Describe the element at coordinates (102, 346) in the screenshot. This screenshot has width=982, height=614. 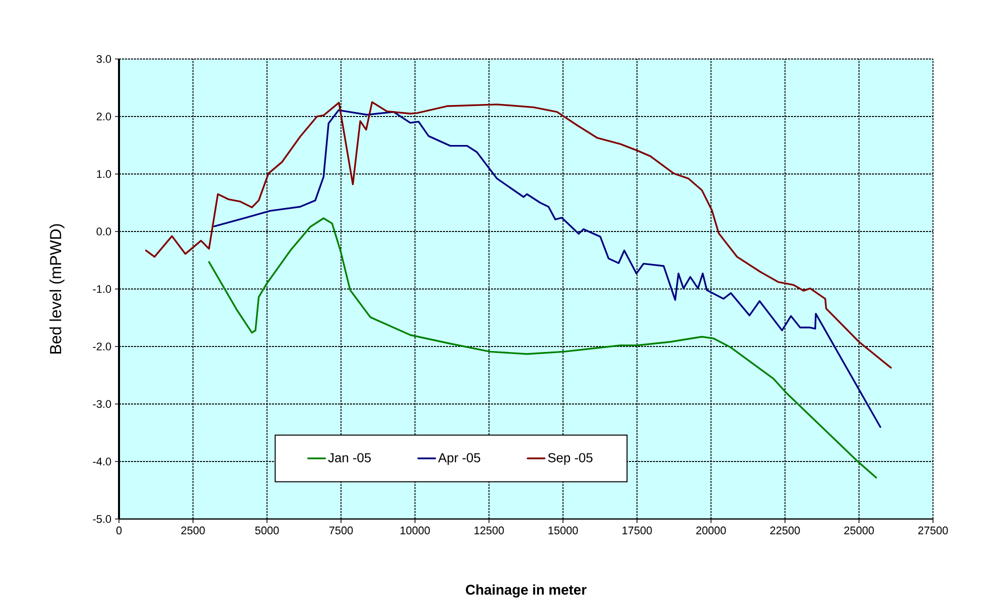
I see `y-tick-label: -2.0` at that location.